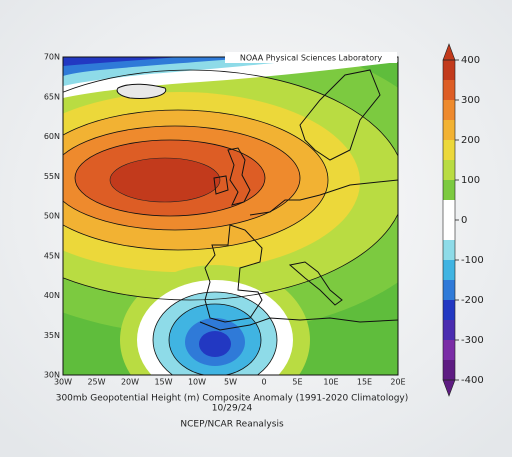  What do you see at coordinates (472, 300) in the screenshot?
I see `colorbar-tick-label: -200` at bounding box center [472, 300].